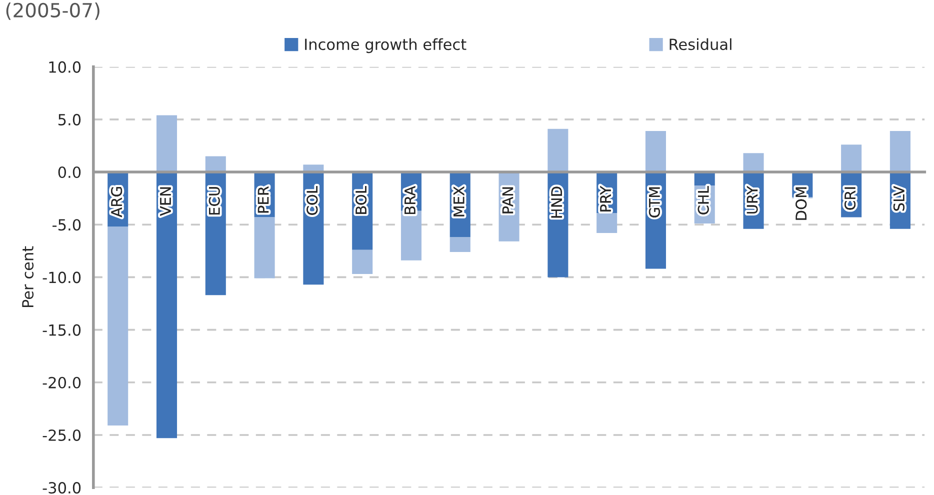 This screenshot has width=934, height=495. Describe the element at coordinates (214, 201) in the screenshot. I see `x-tick-label: ECU` at that location.